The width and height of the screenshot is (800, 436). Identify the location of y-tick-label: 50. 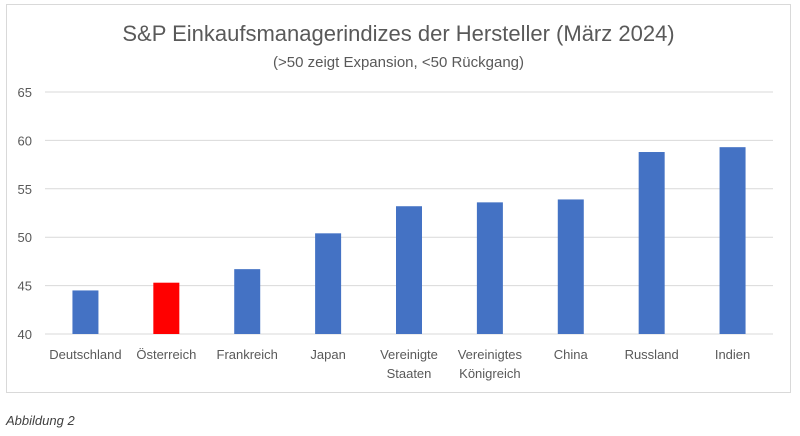
(25, 237).